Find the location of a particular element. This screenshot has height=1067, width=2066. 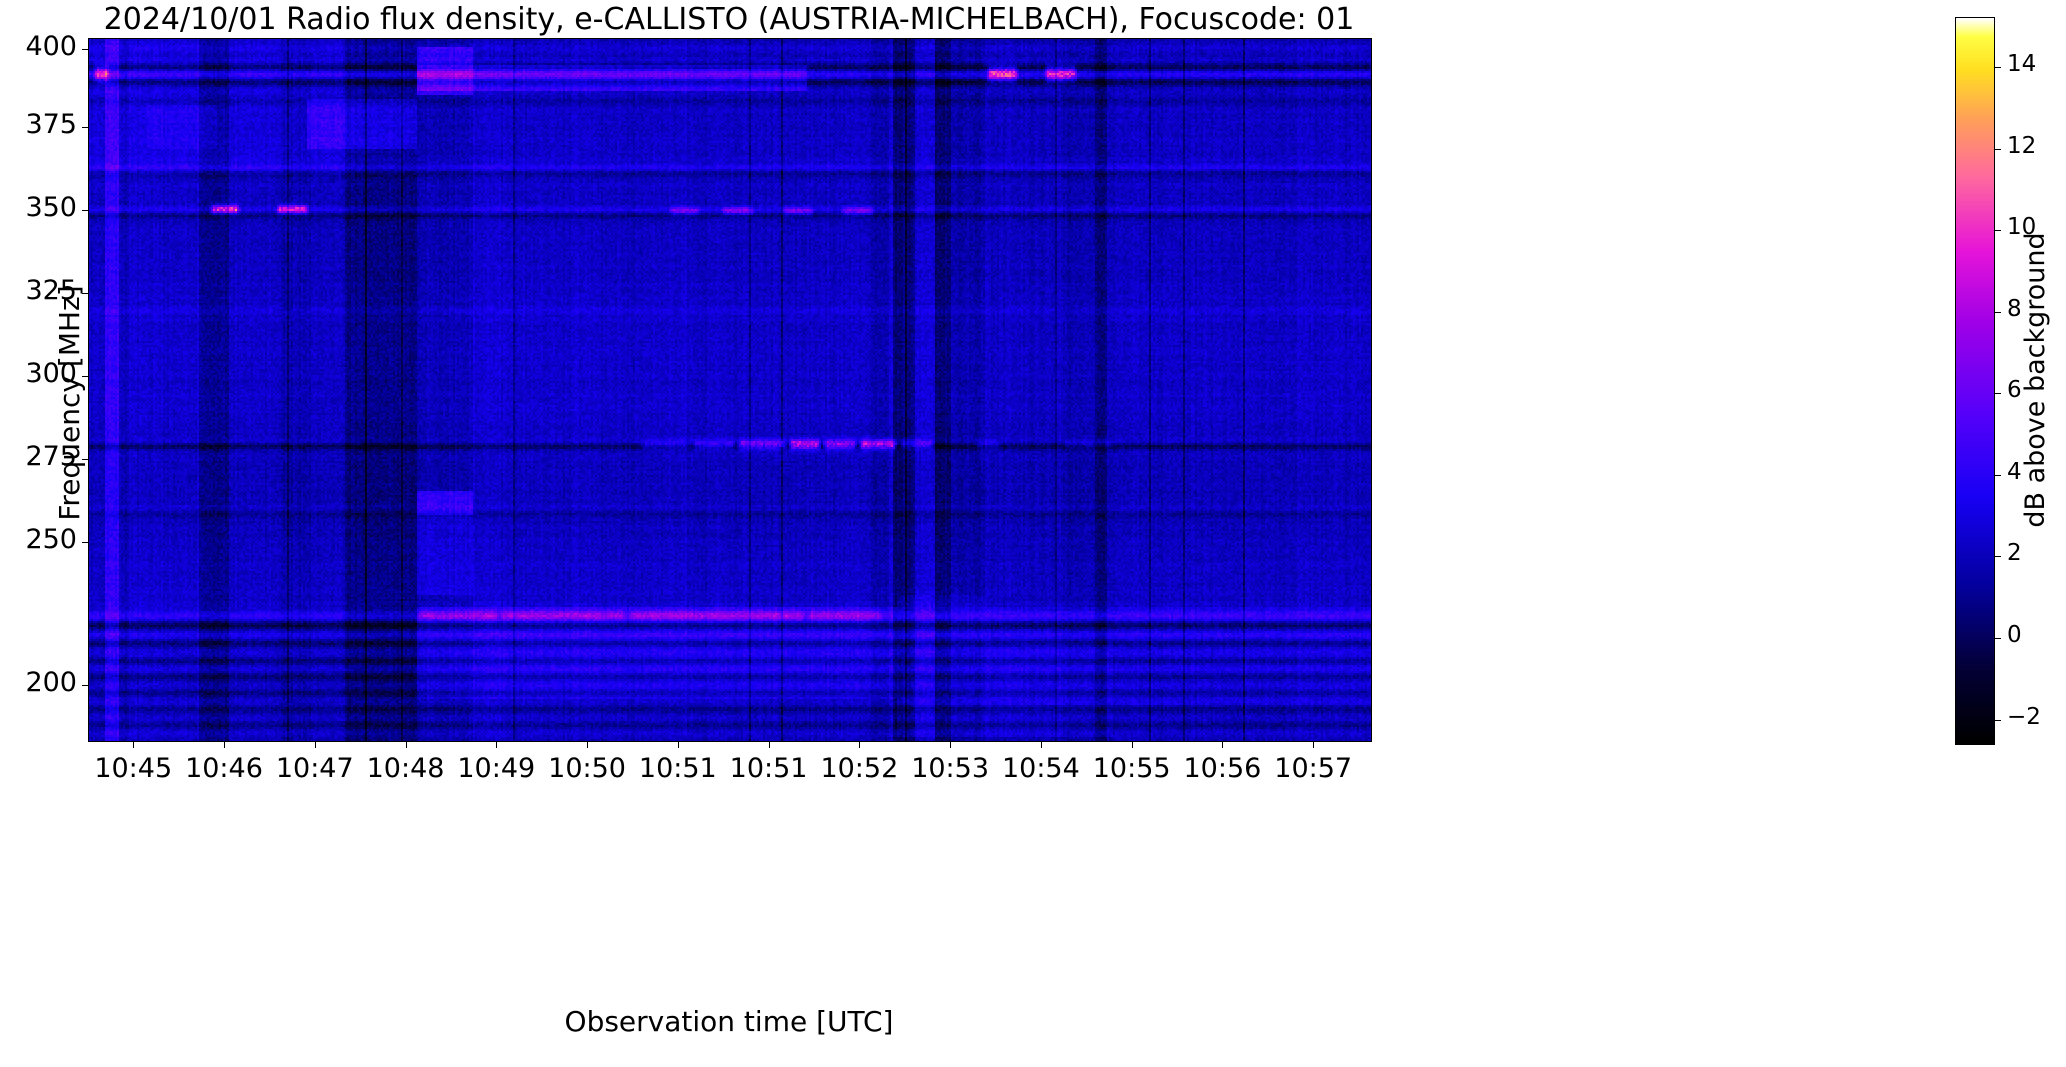

y-tick-label: 250 is located at coordinates (51, 540).